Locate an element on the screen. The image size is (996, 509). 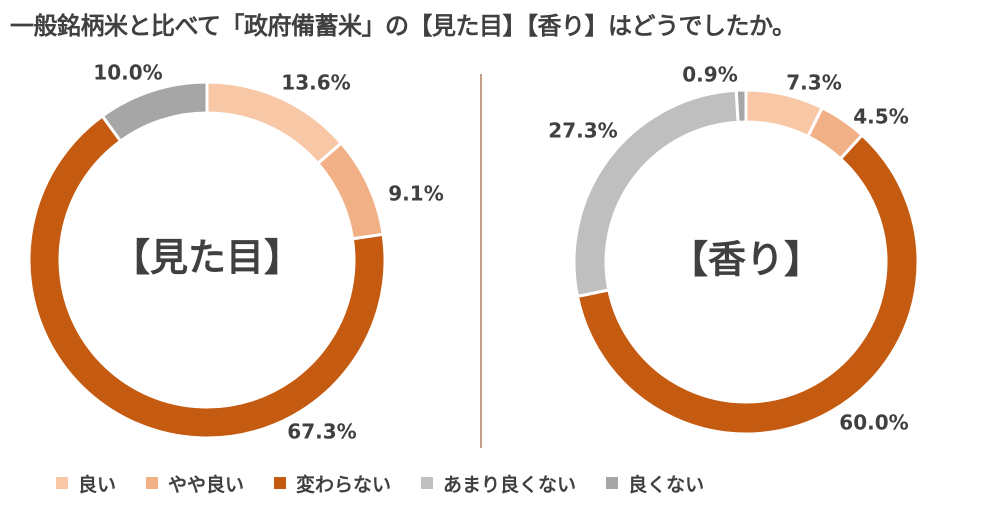
slice-somewhat-good is located at coordinates (350, 191).